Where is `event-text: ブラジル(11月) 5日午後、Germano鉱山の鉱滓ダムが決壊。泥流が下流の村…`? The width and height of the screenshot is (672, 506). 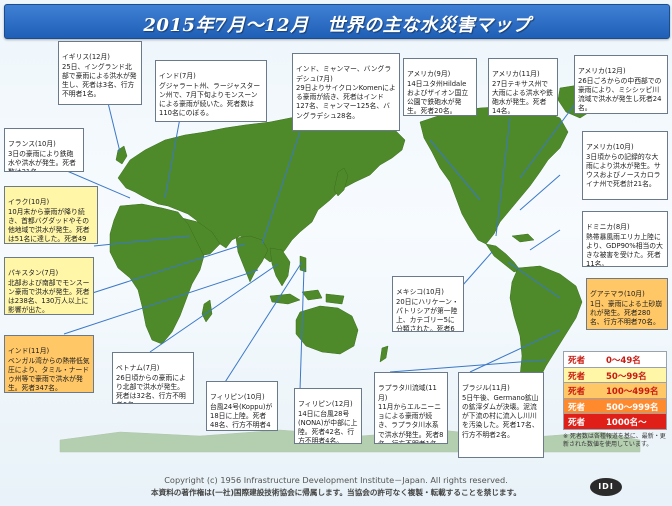 event-text: ブラジル(11月) 5日午後、Germano鉱山の鉱滓ダムが決壊。泥流が下流の村… is located at coordinates (500, 411).